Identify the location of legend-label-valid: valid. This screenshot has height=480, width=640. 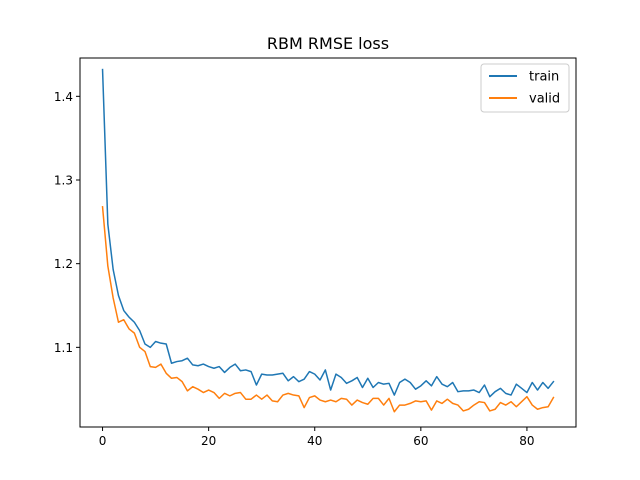
(544, 99).